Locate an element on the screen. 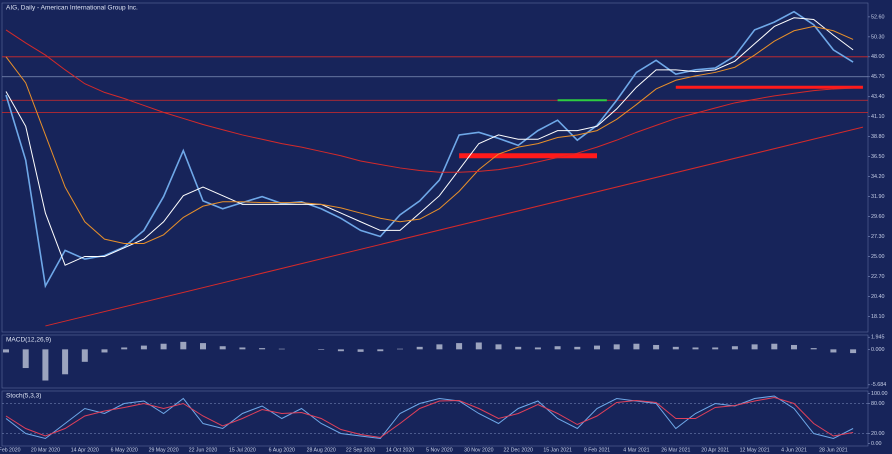 This screenshot has width=892, height=454. x-tick-label: 9 Feb 2021 is located at coordinates (597, 450).